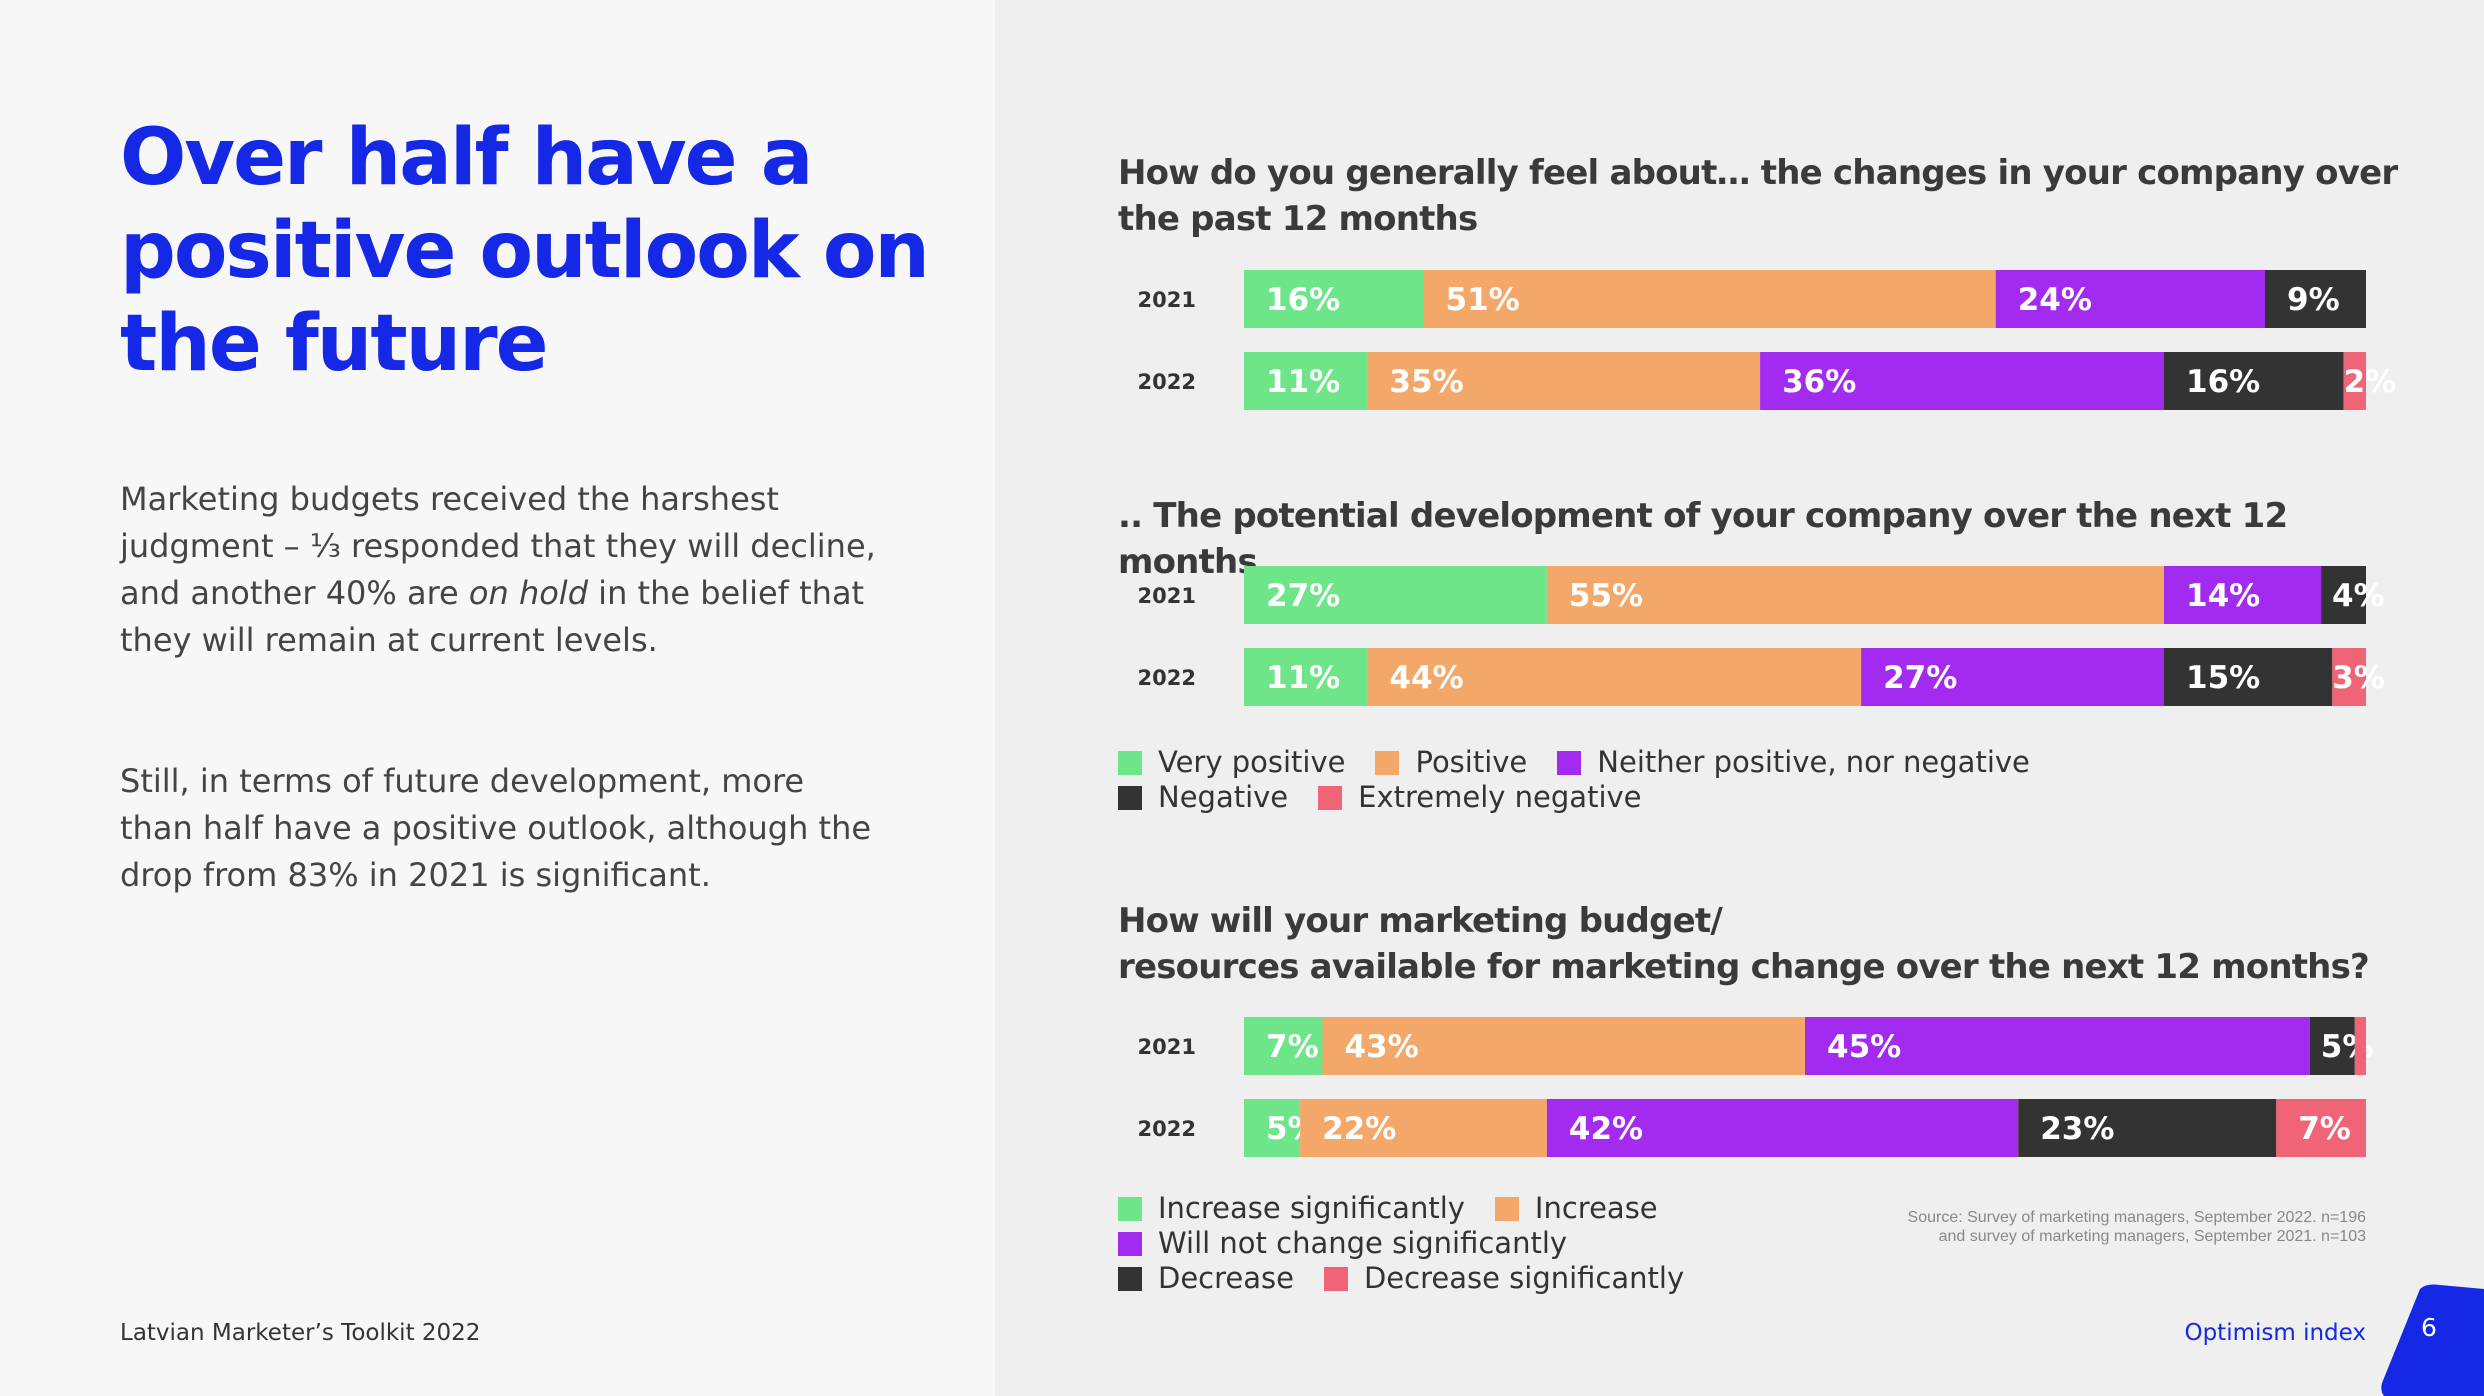 The image size is (2484, 1396). Describe the element at coordinates (1223, 797) in the screenshot. I see `legend-label: Negative` at that location.